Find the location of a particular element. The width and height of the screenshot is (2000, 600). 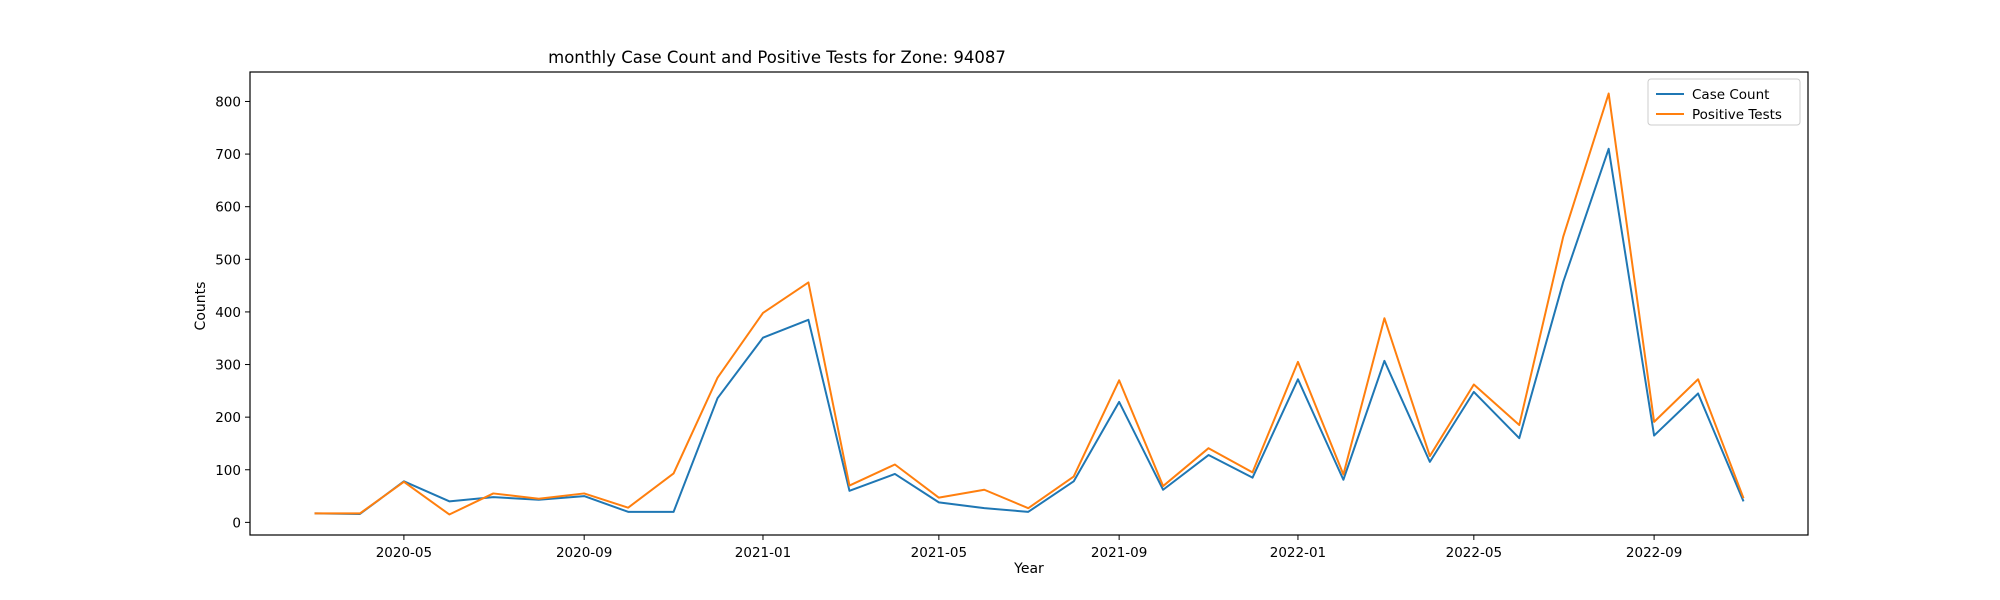

y-tick-label: 0 is located at coordinates (236, 523).